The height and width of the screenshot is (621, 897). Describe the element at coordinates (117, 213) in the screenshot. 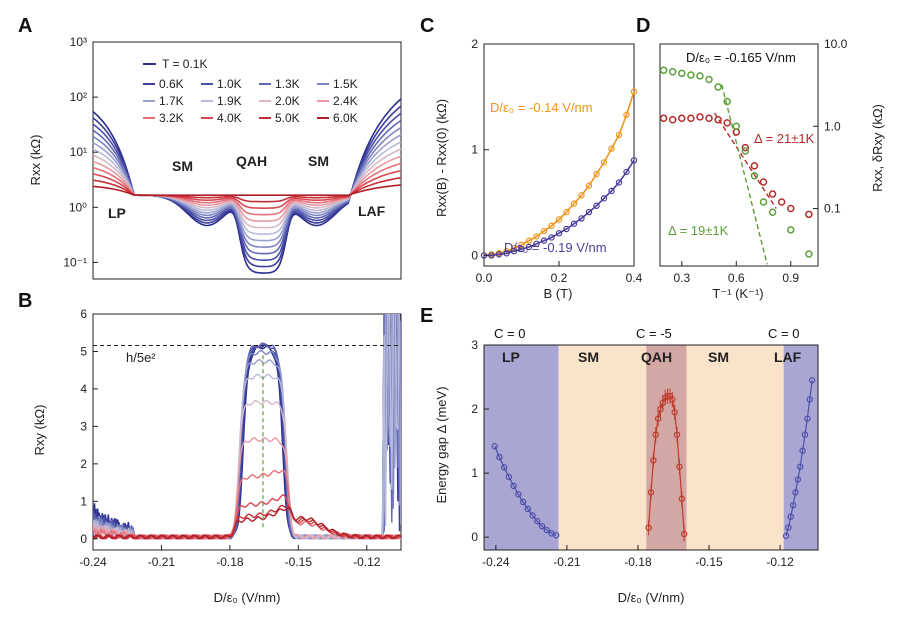

I see `region-label-lp-a: LP` at that location.